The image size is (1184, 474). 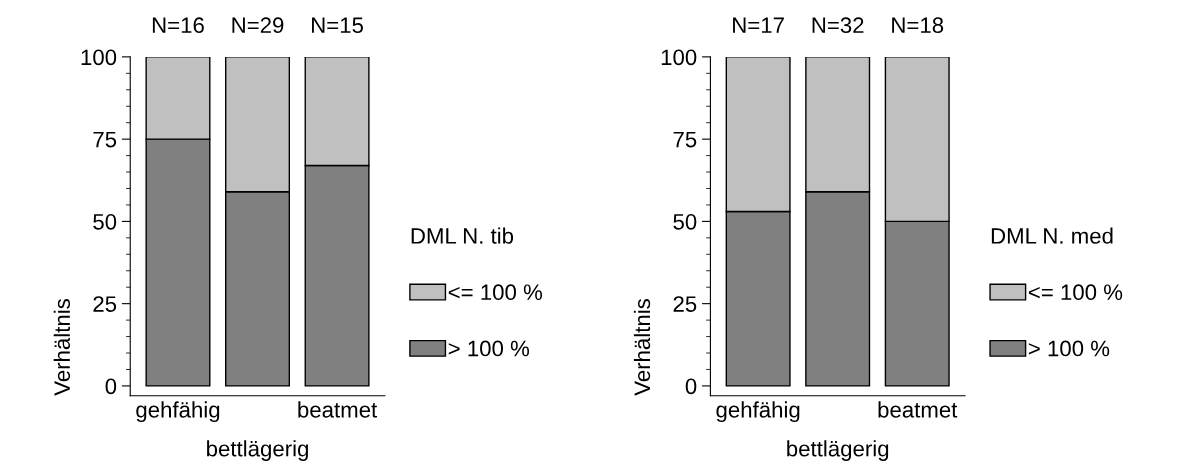 What do you see at coordinates (1052, 235) in the screenshot?
I see `legend-title: DML N. med` at bounding box center [1052, 235].